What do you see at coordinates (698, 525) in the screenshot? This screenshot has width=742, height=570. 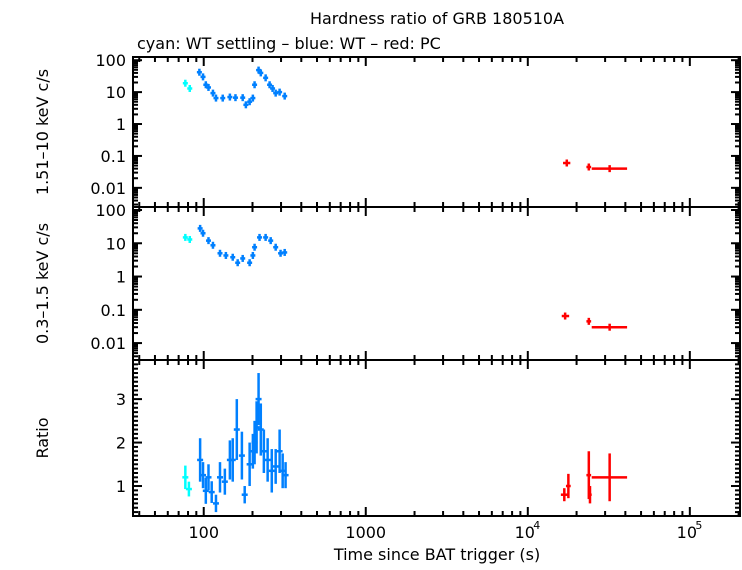 I see `x-tick-exponent: 5` at bounding box center [698, 525].